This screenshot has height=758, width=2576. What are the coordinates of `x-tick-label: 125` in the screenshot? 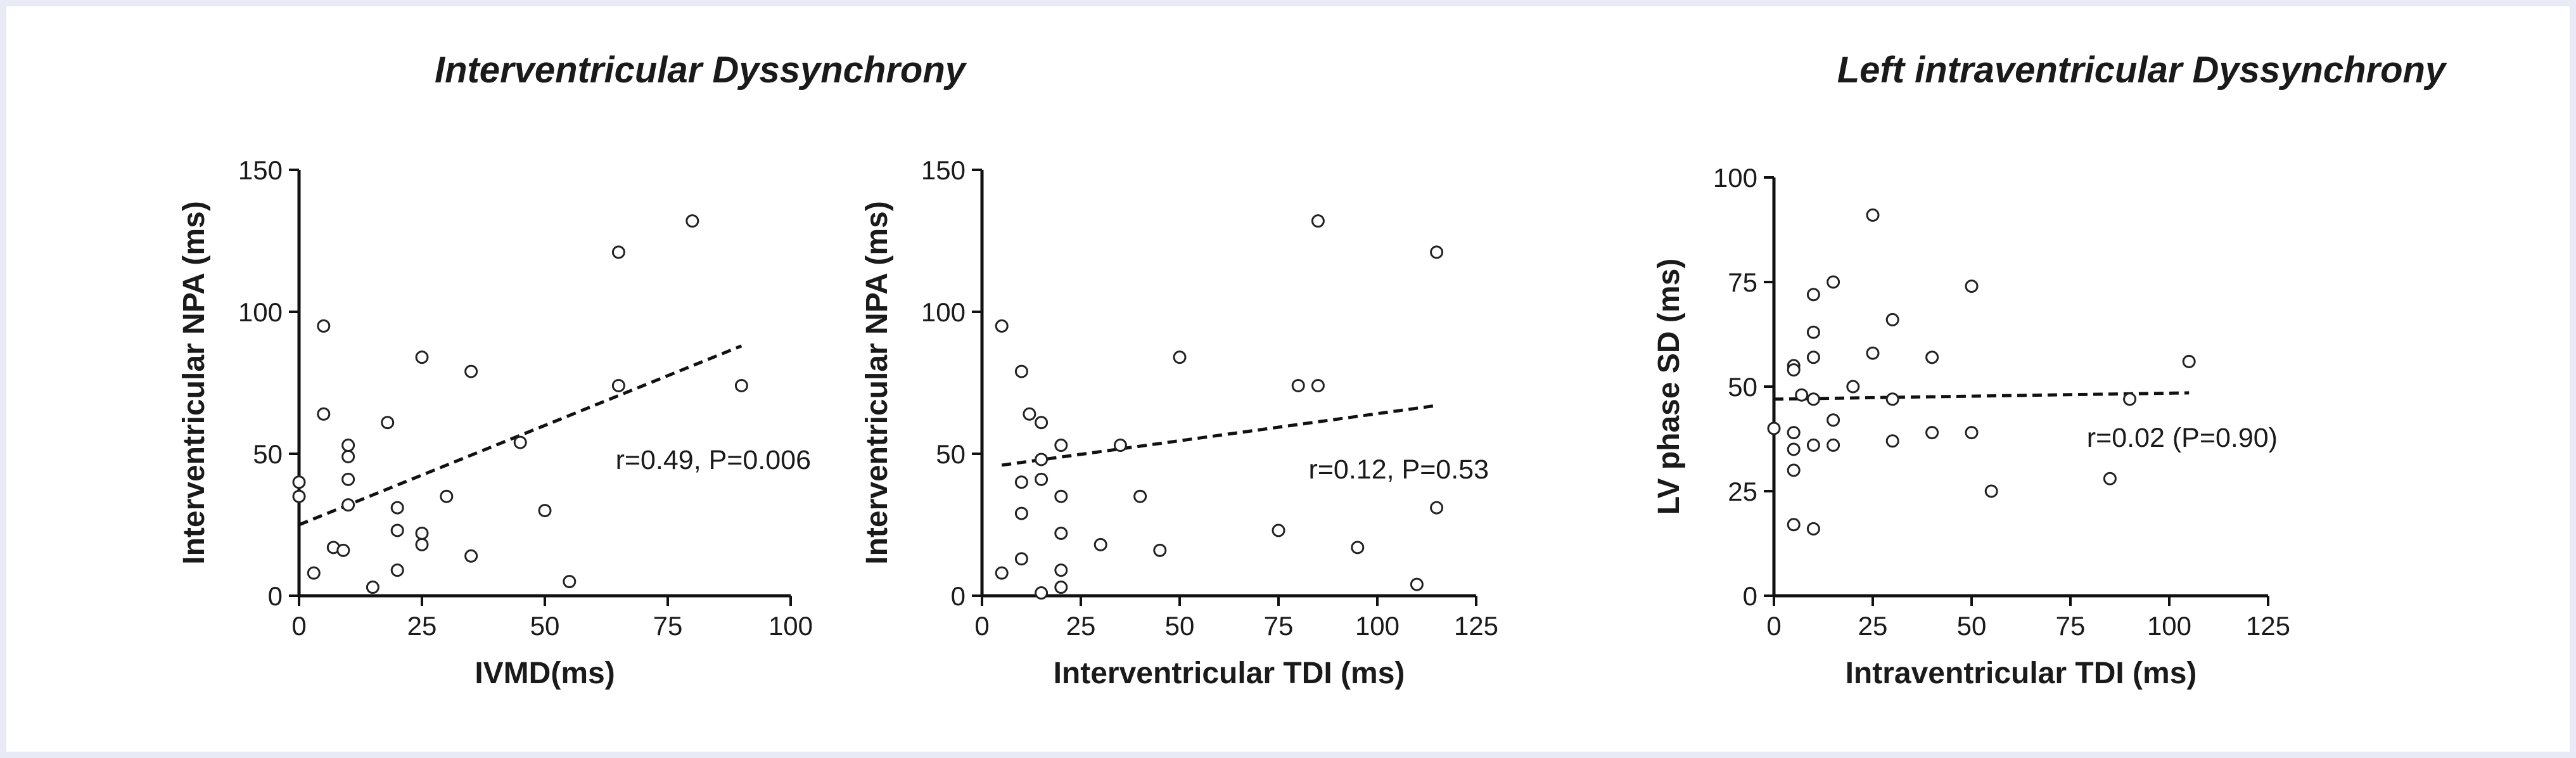 It's located at (1476, 626).